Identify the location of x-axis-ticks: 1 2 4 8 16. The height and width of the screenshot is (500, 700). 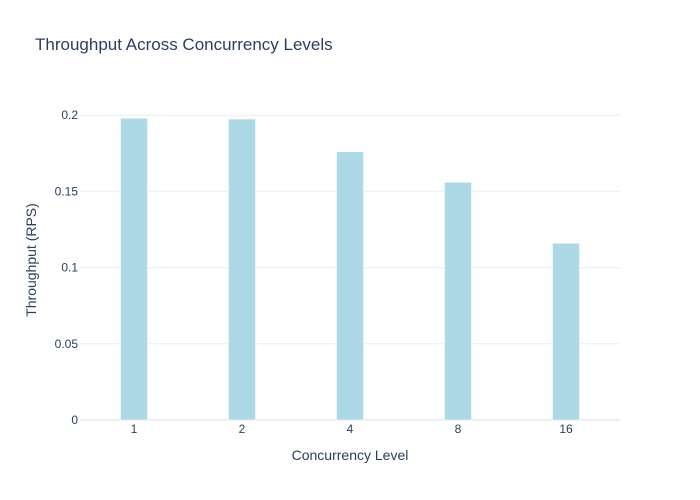
(352, 429).